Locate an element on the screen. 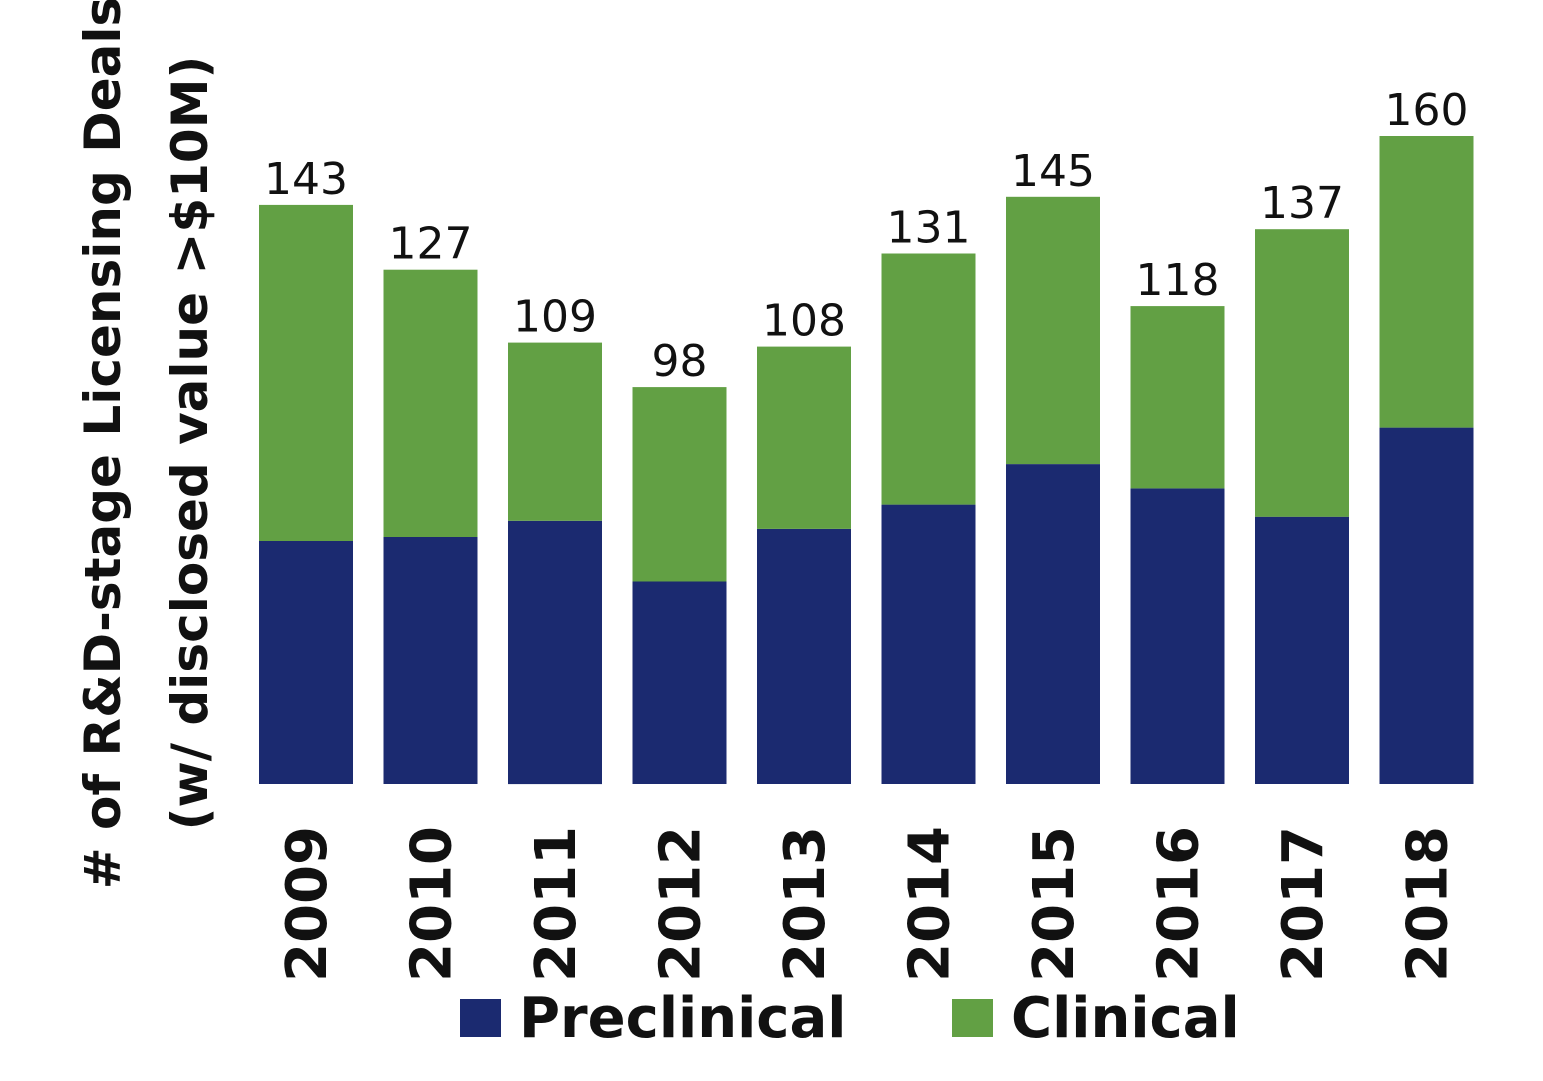  bar-preclinical-2014 is located at coordinates (928, 644).